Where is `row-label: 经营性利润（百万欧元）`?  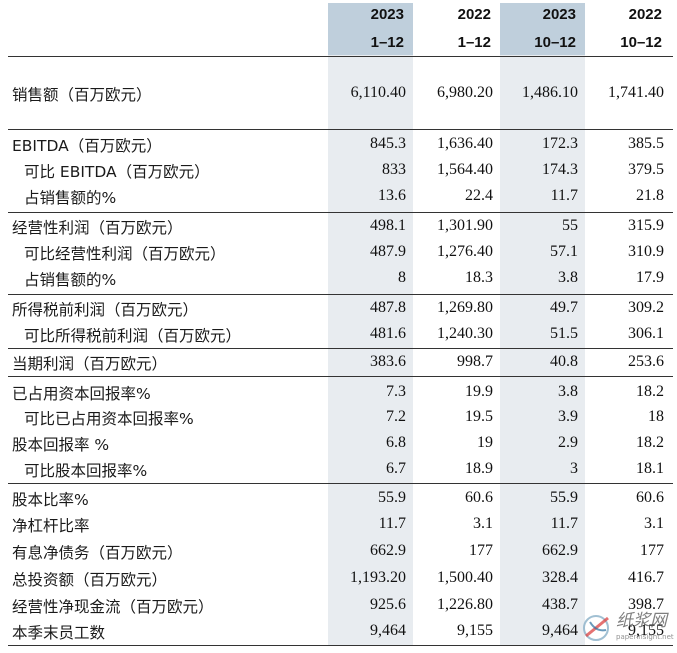
row-label: 经营性利润（百万欧元） is located at coordinates (97, 228).